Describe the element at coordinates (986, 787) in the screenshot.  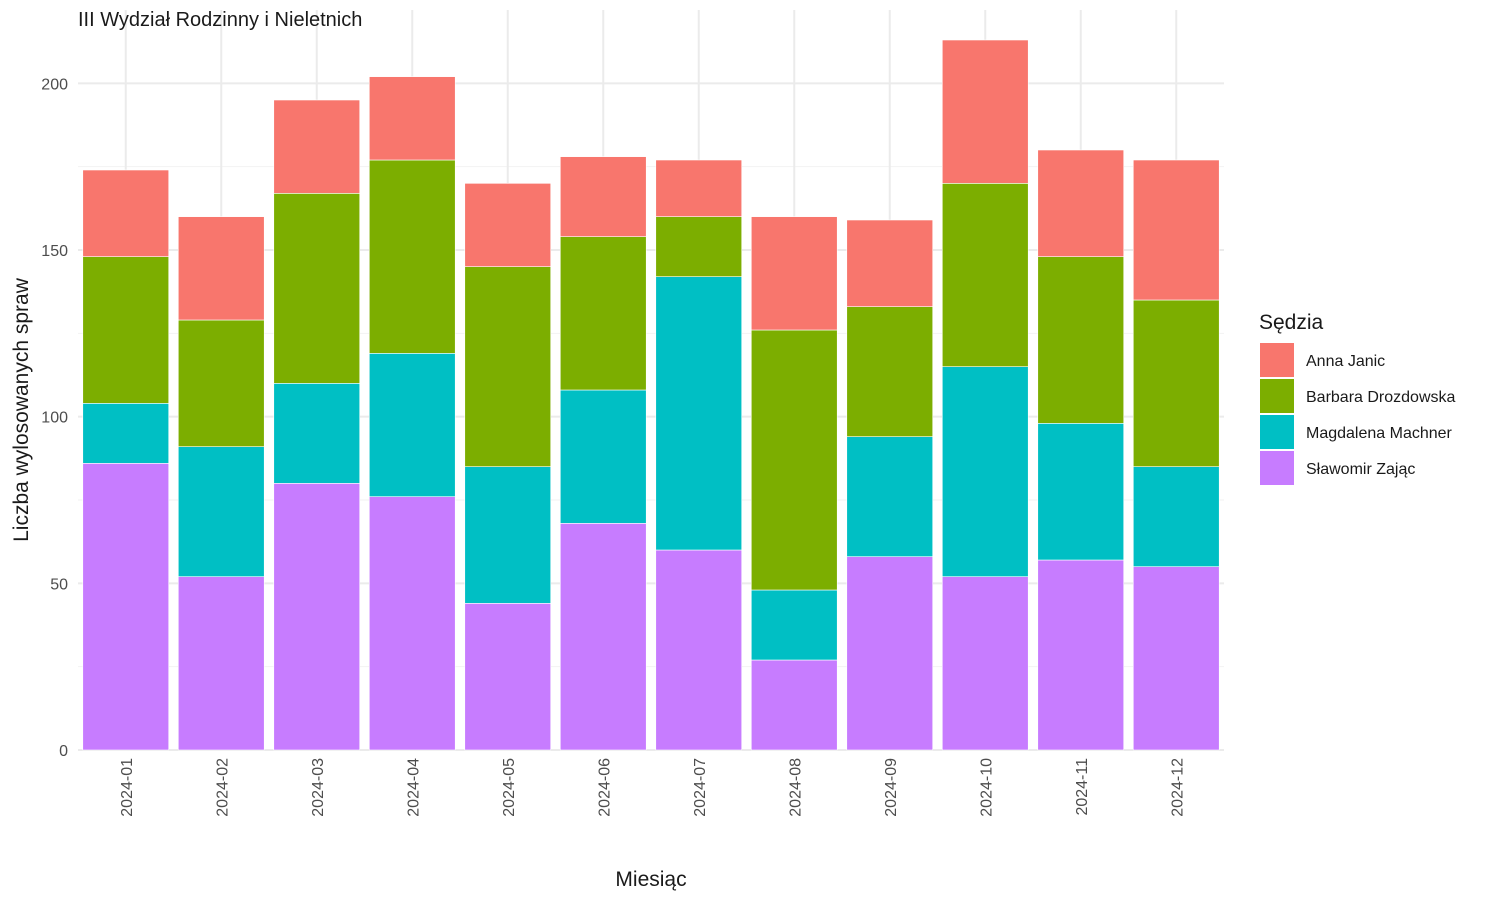
I see `x-tick-label: 2024-10` at that location.